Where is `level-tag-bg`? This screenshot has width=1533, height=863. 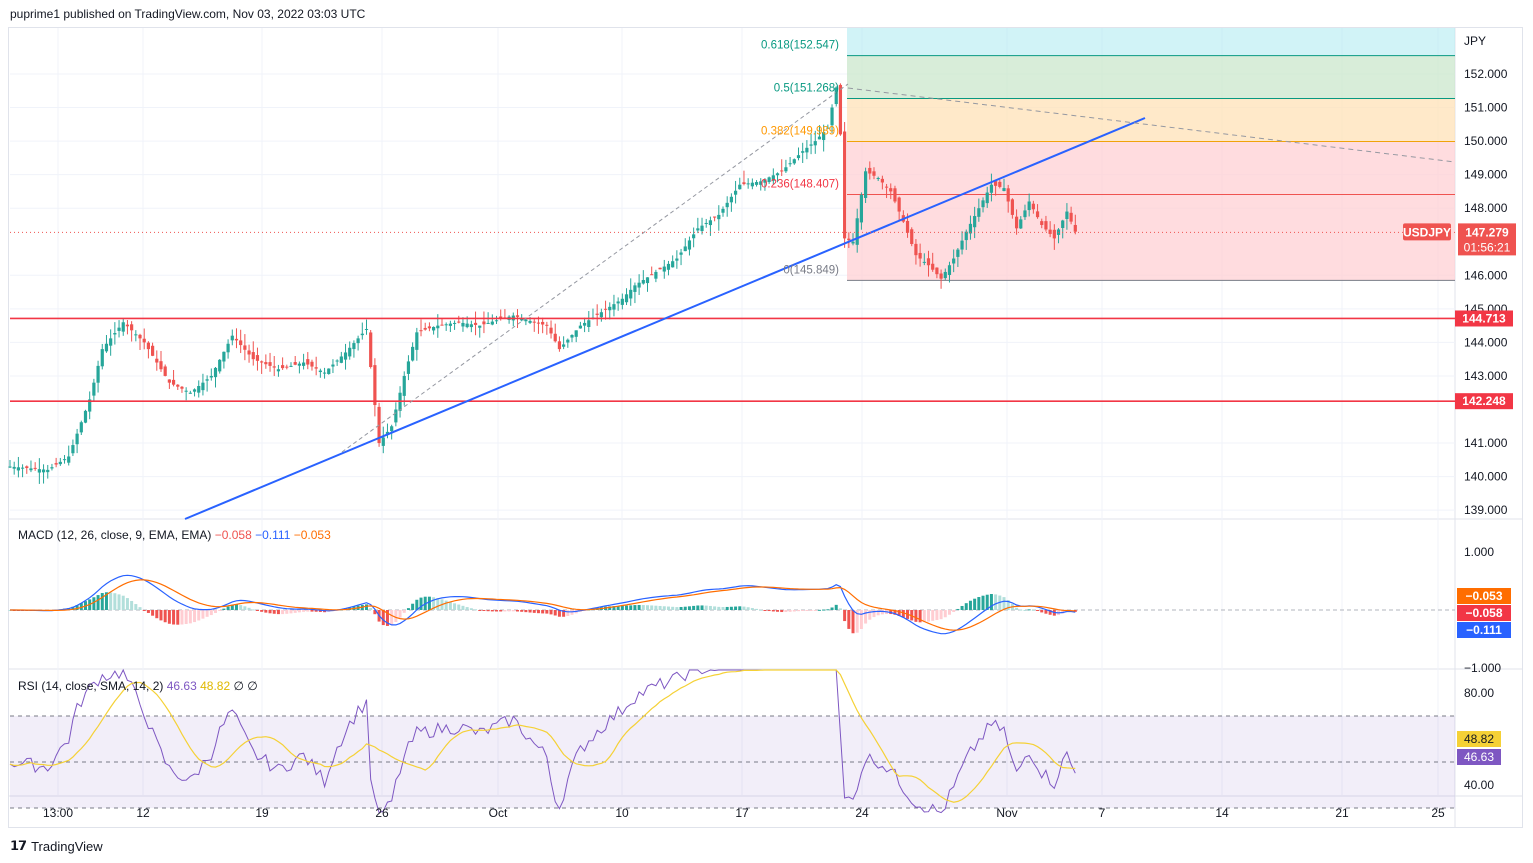
level-tag-bg is located at coordinates (1484, 318).